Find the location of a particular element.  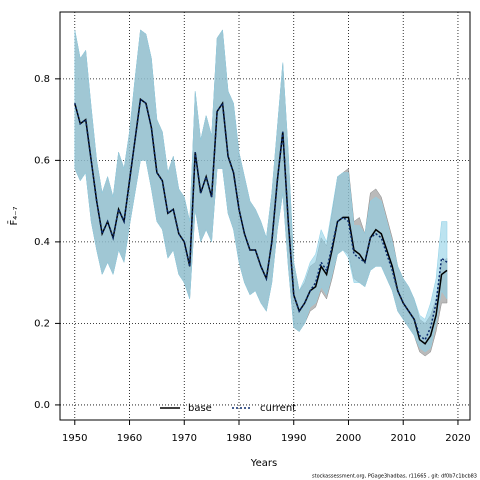

x-tick-label: 1980 is located at coordinates (238, 438).